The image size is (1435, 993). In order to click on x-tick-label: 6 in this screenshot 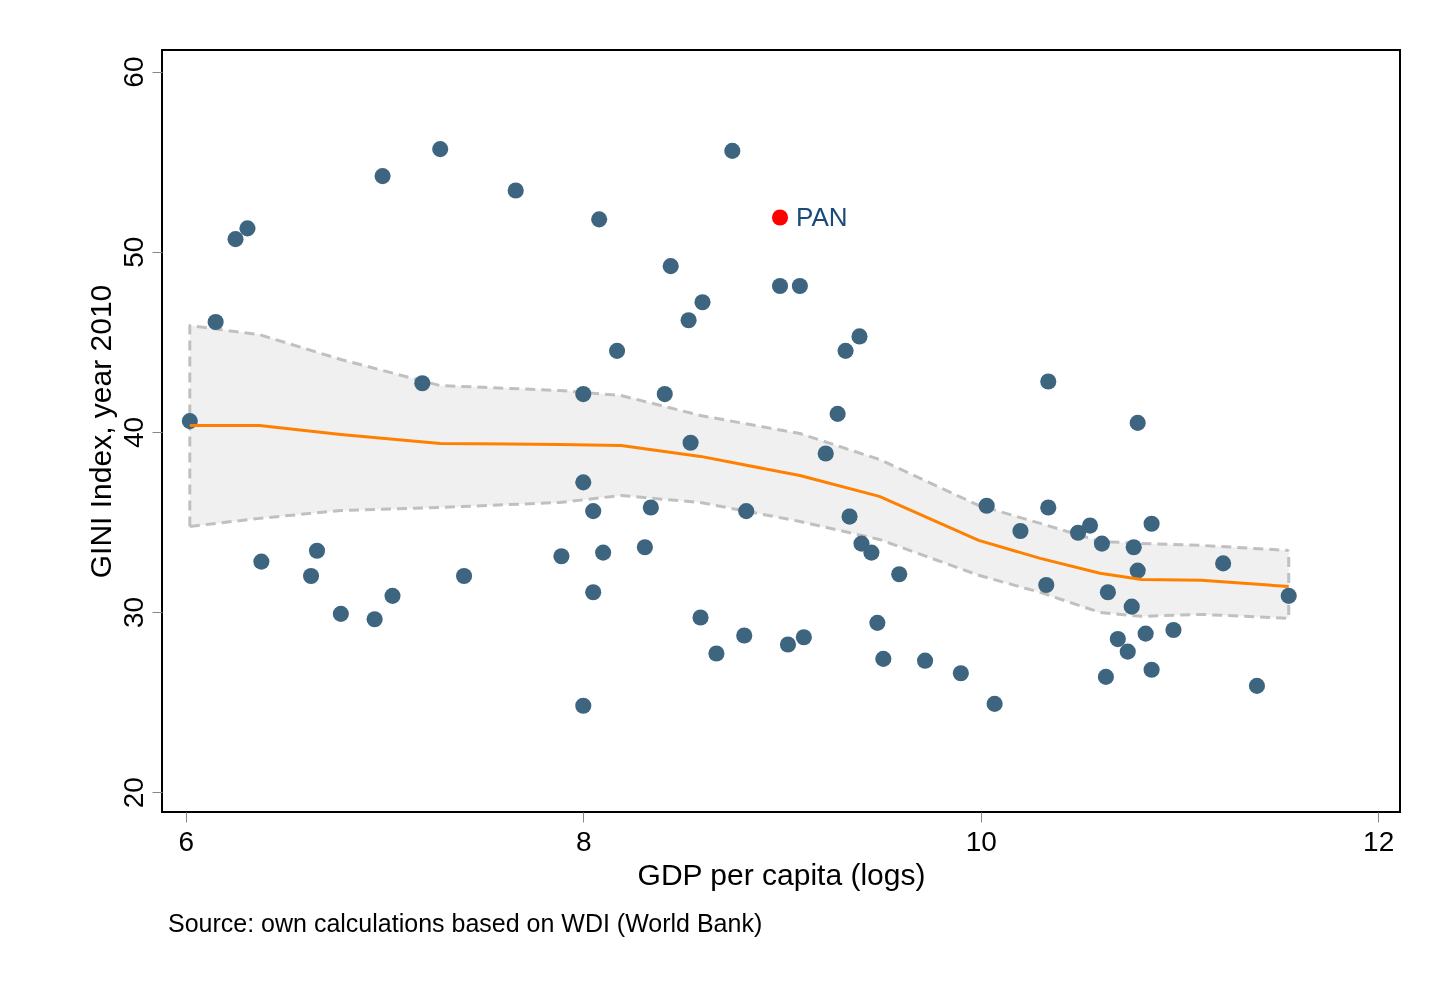, I will do `click(186, 841)`.